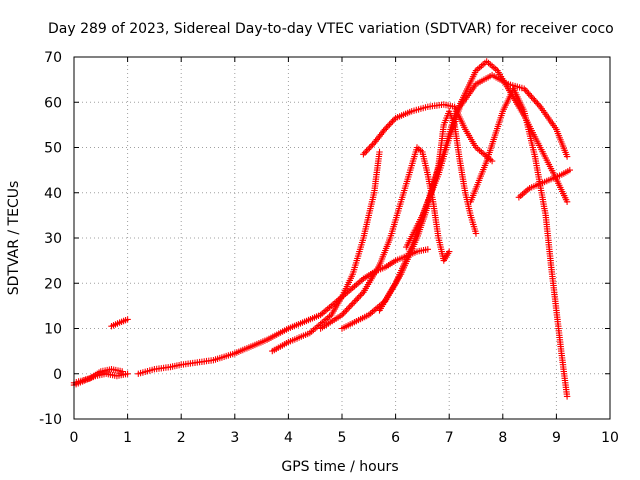 This screenshot has width=640, height=480. What do you see at coordinates (288, 438) in the screenshot?
I see `x-tick-label: 4` at bounding box center [288, 438].